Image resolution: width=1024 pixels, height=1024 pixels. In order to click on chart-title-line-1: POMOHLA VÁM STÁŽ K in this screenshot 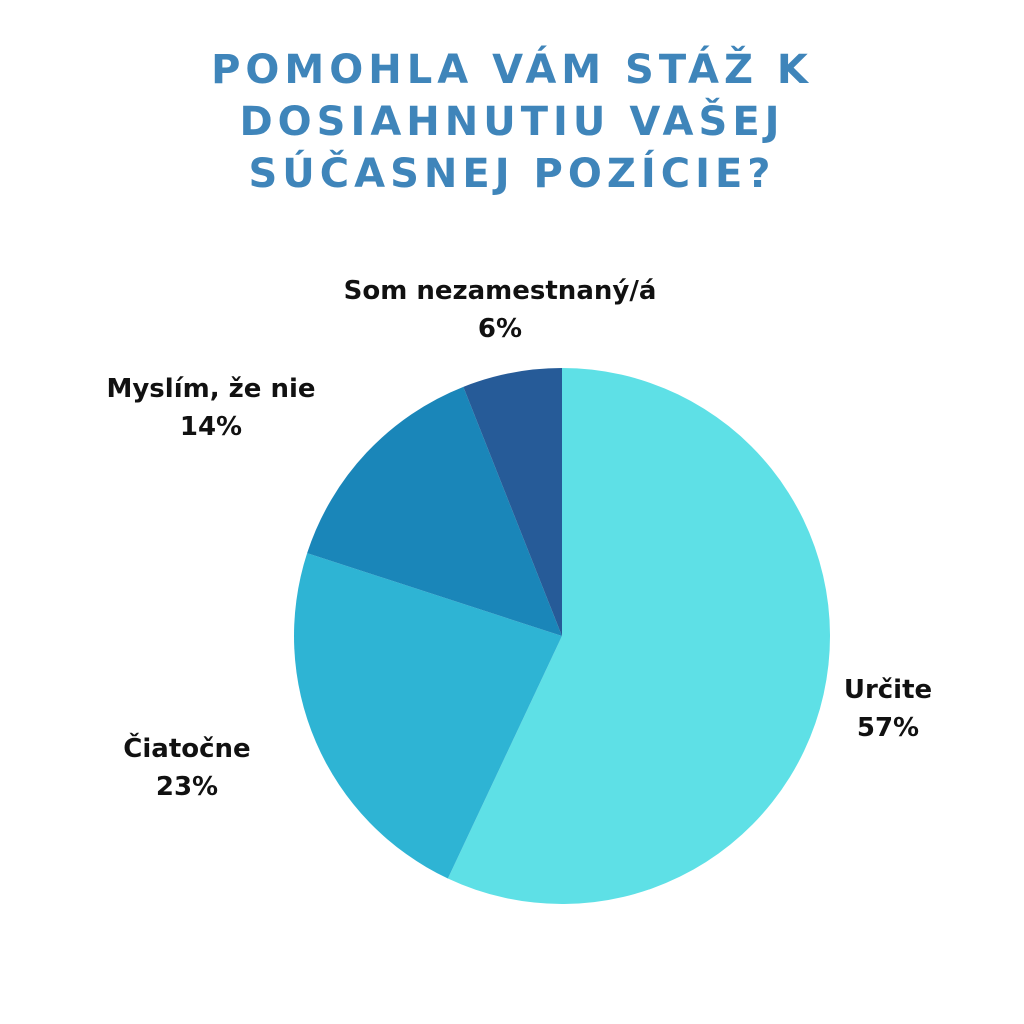, I will do `click(512, 70)`.